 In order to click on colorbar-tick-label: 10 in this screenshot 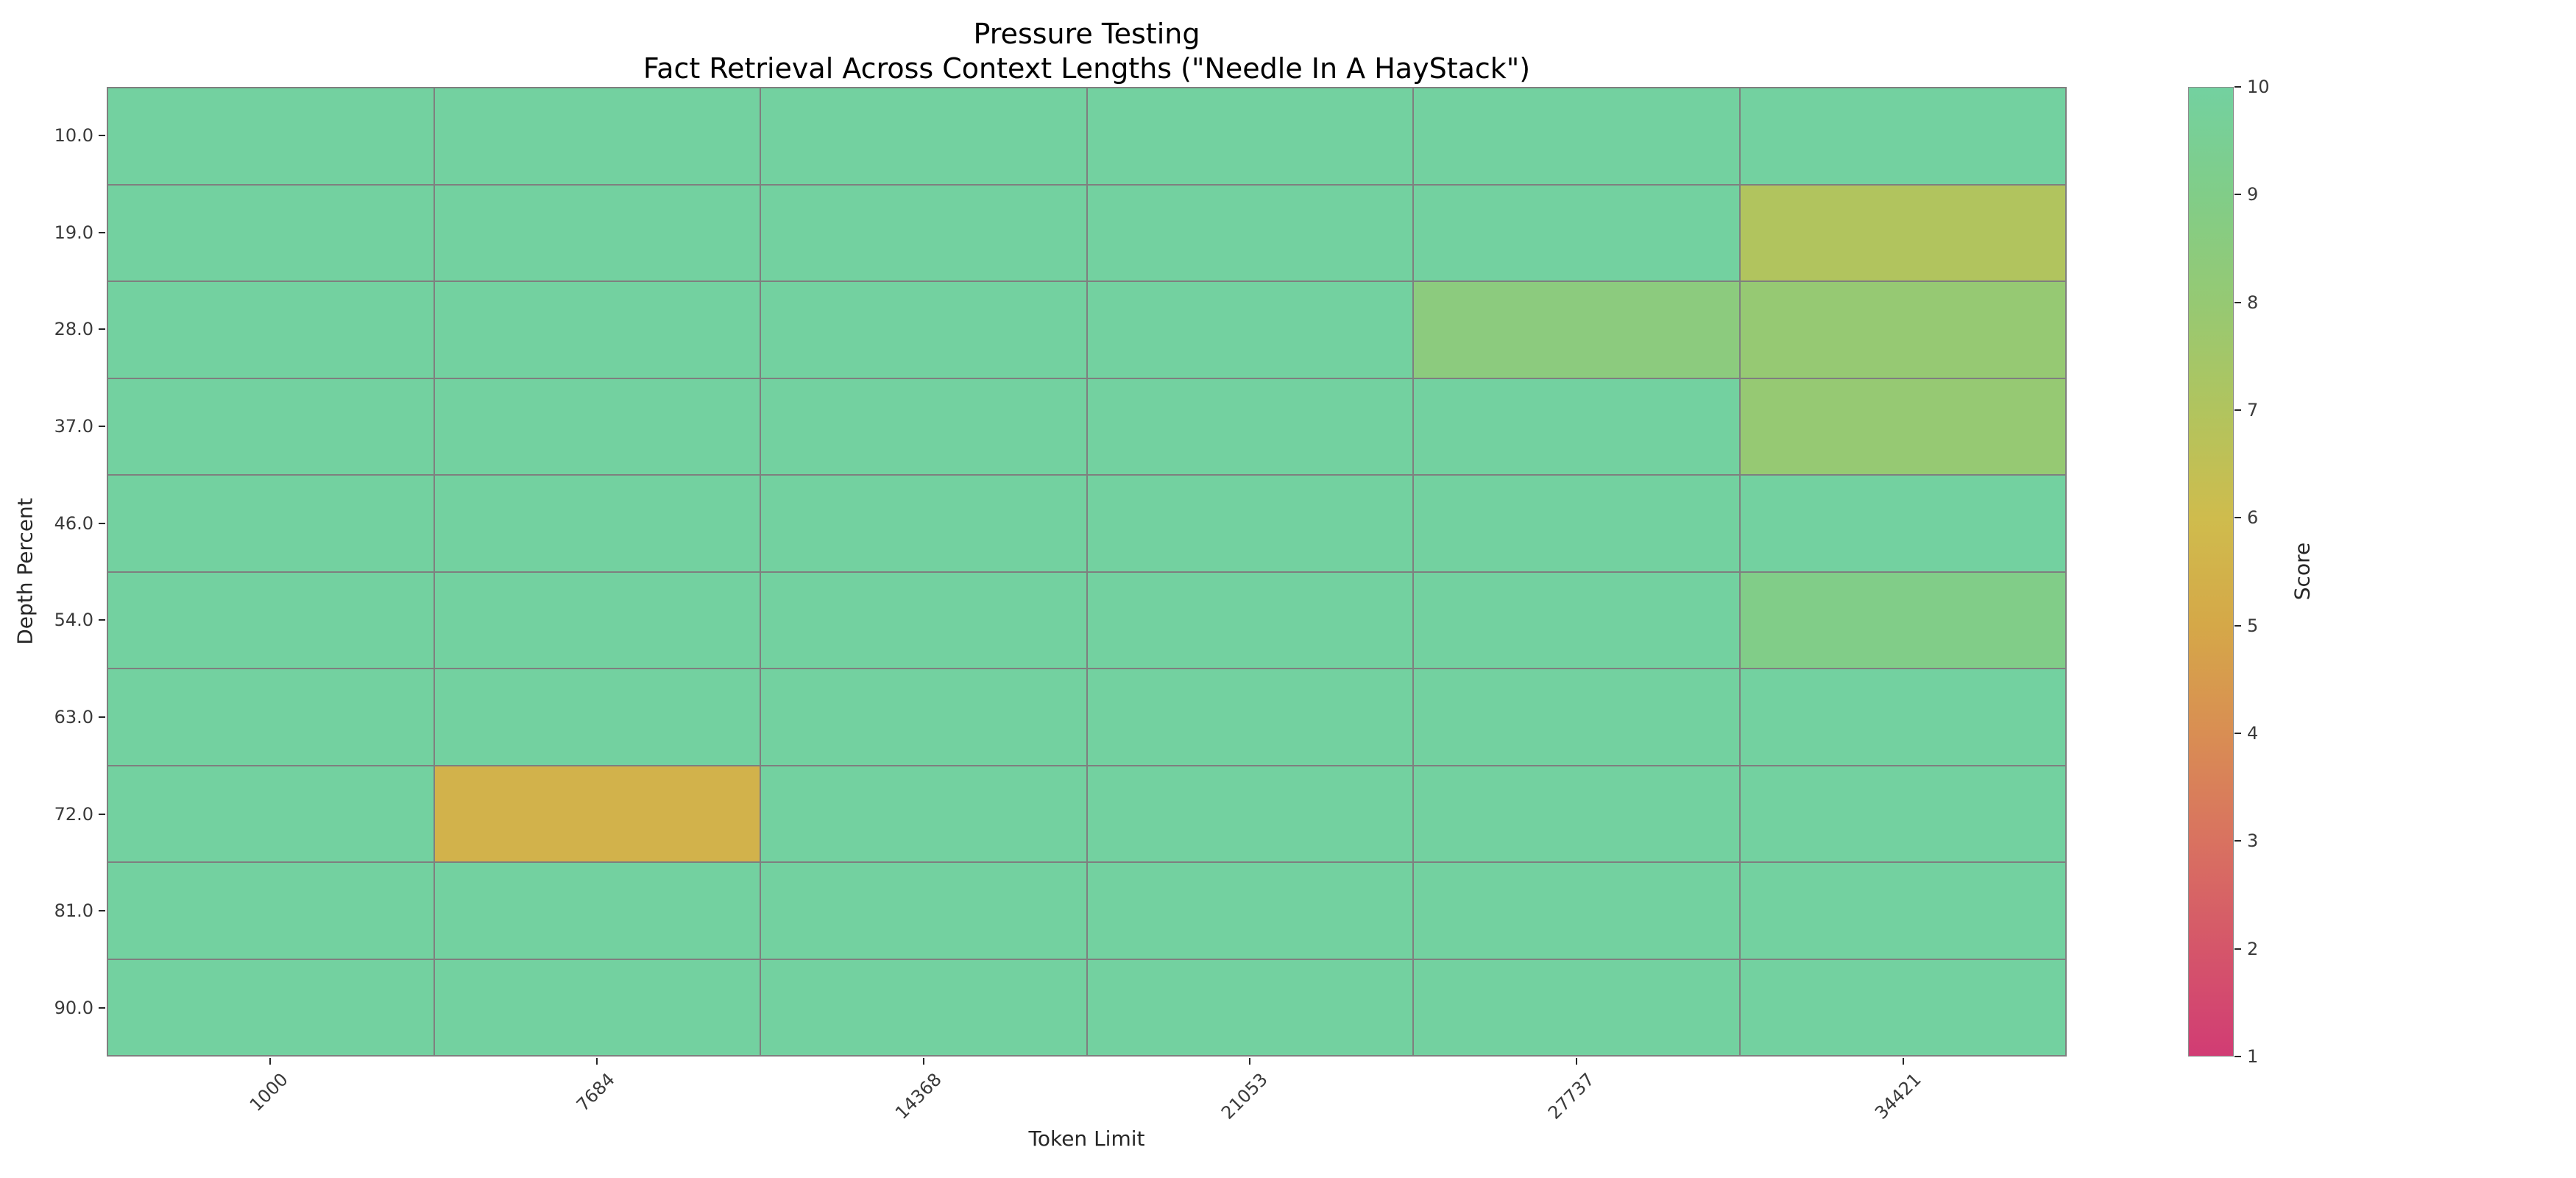, I will do `click(2258, 87)`.